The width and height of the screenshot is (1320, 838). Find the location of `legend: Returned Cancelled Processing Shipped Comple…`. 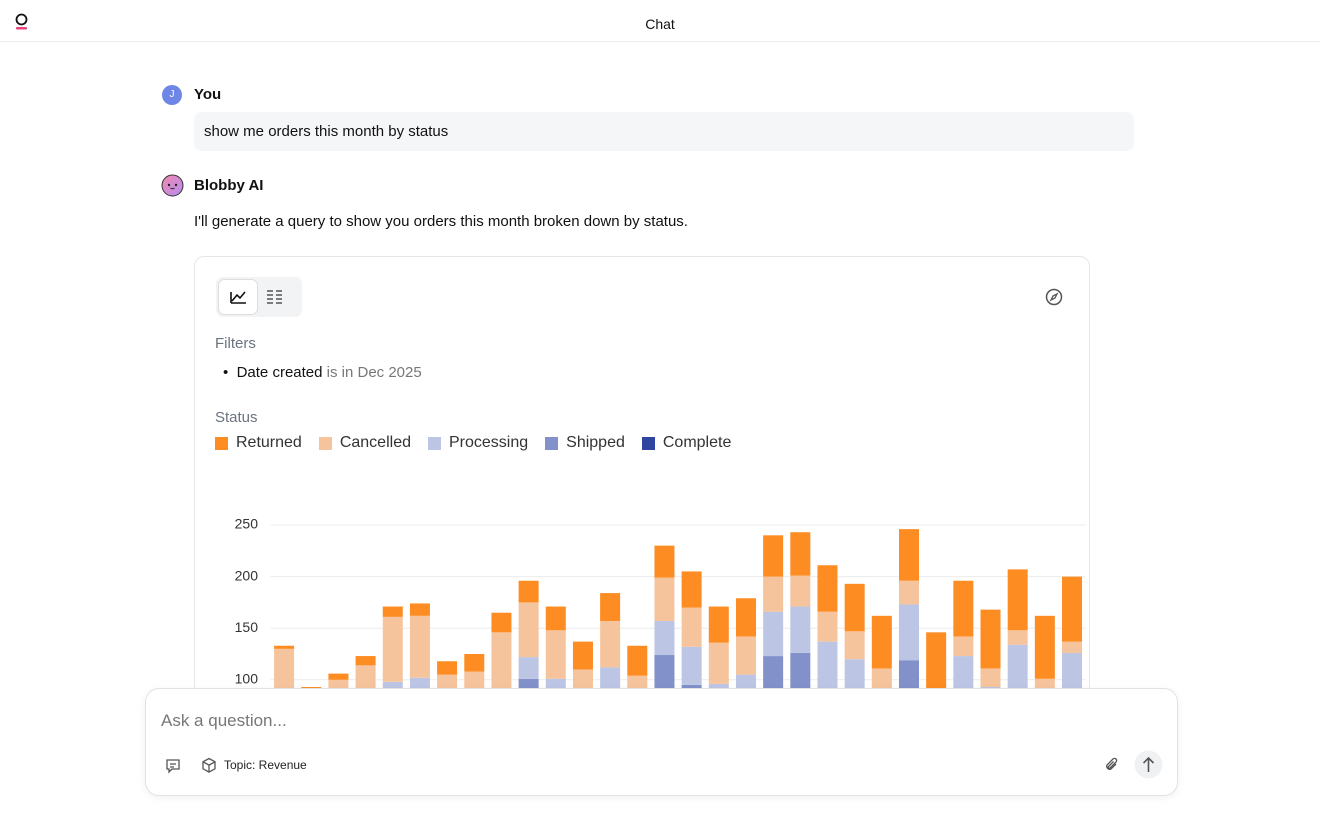

legend: Returned Cancelled Processing Shipped Comple… is located at coordinates (481, 444).